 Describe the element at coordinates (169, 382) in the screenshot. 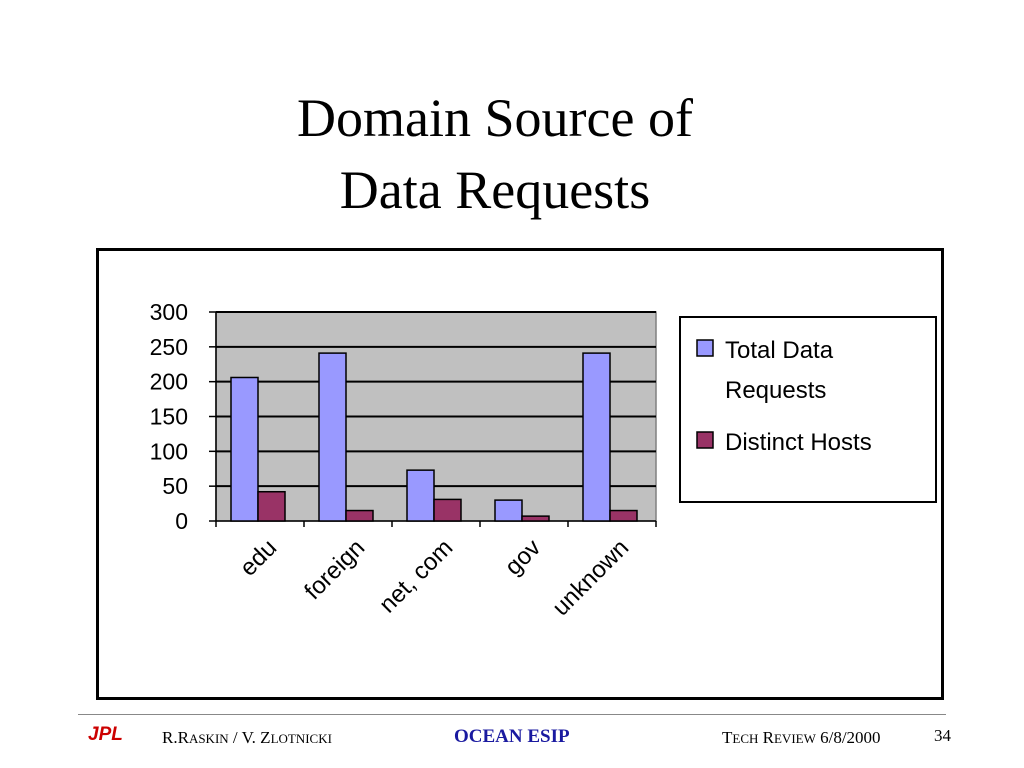

I see `y-tick-label: 200` at that location.